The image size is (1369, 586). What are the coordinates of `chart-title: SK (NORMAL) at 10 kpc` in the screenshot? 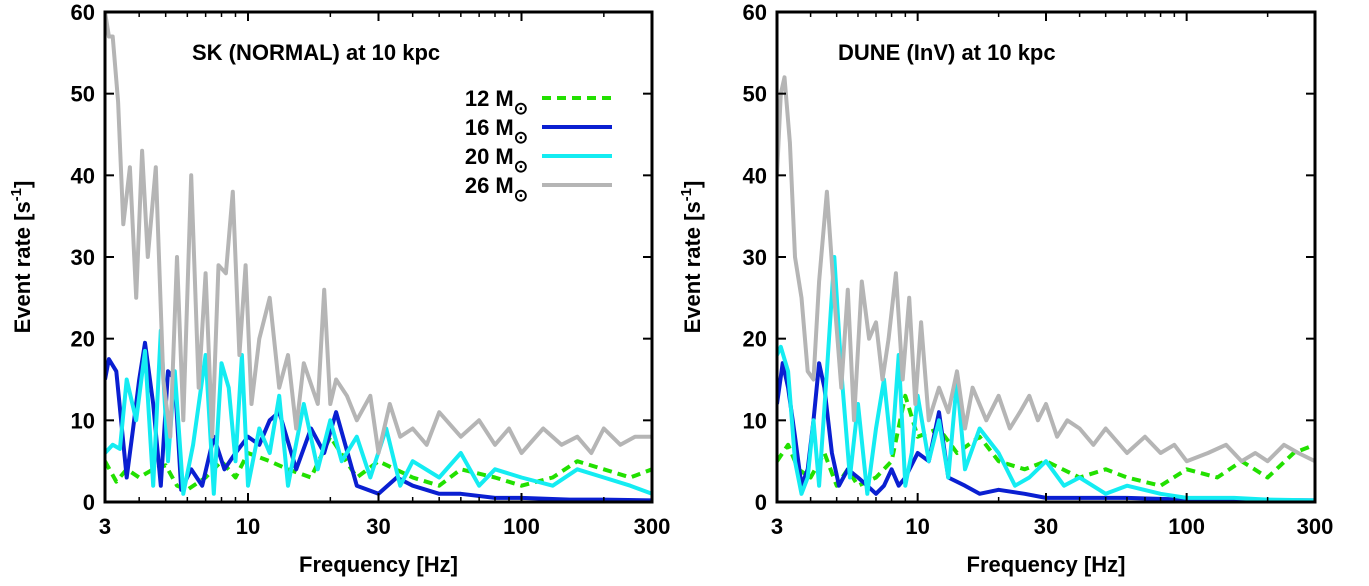 It's located at (316, 52).